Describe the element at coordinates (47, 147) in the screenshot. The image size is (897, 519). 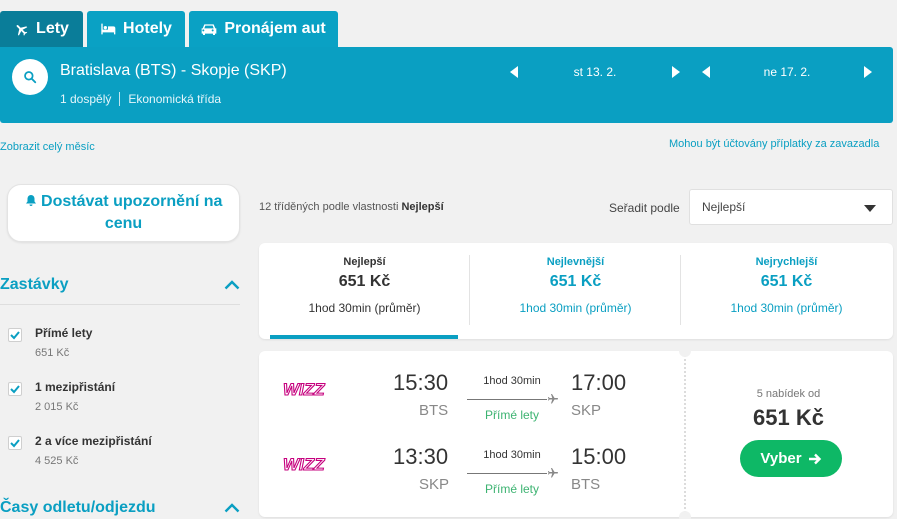
I see `whole-month-link: Zobrazit celý měsíc` at that location.